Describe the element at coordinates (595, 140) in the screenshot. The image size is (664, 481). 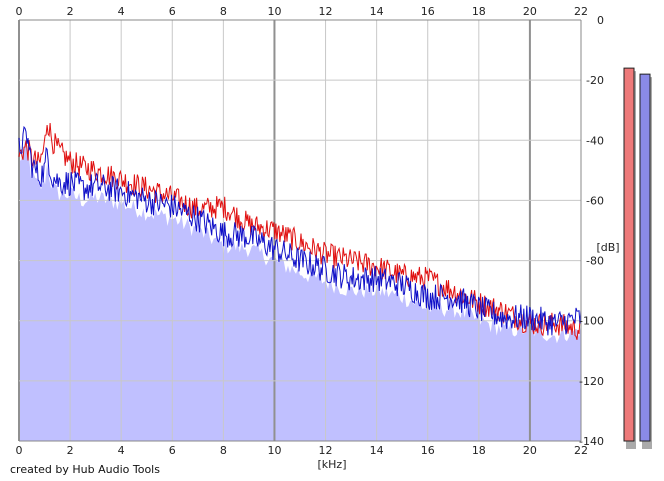
I see `y-tick-label: -40` at that location.